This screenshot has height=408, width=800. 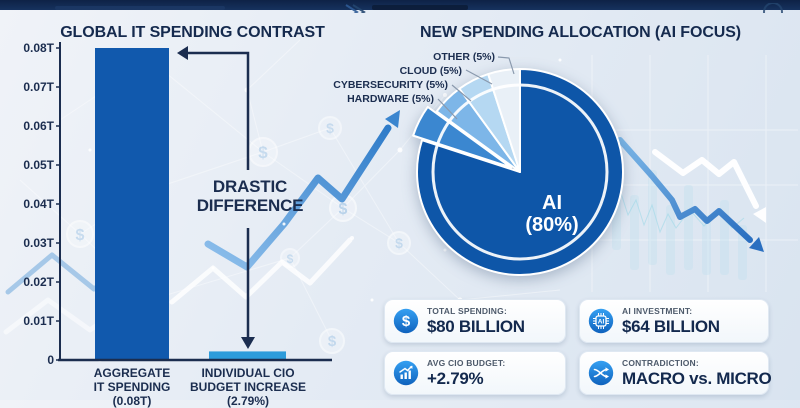 I want to click on pie-slice-ai, so click(x=520, y=172).